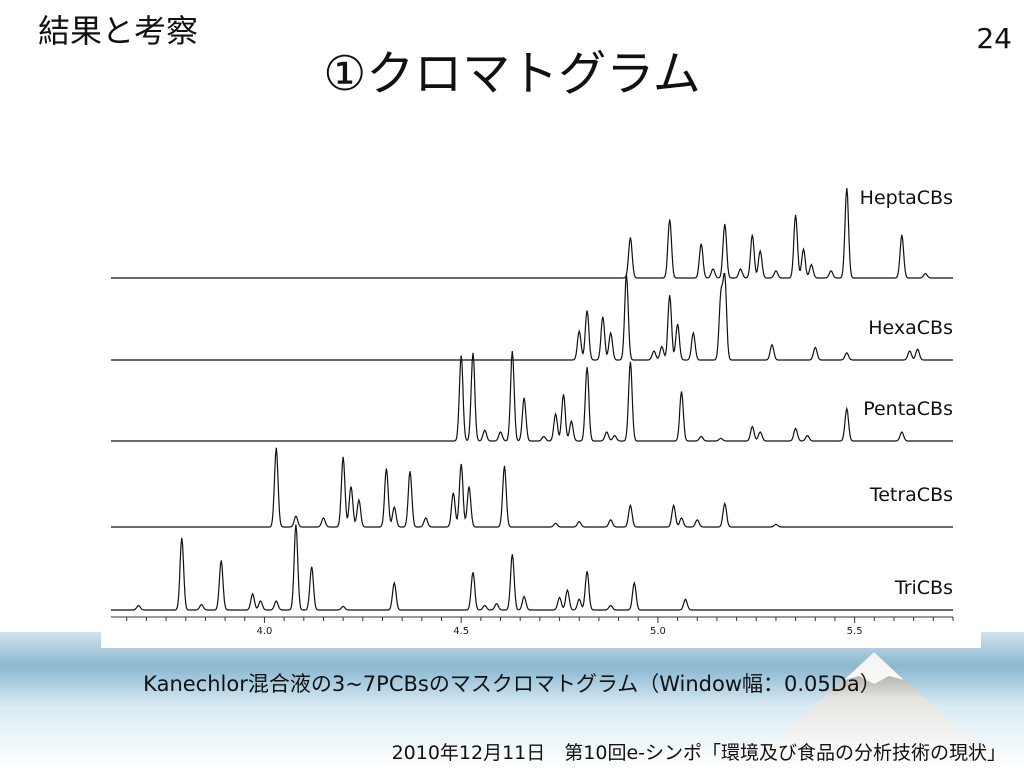 Image resolution: width=1024 pixels, height=768 pixels. Describe the element at coordinates (532, 567) in the screenshot. I see `trace-tricbs` at that location.